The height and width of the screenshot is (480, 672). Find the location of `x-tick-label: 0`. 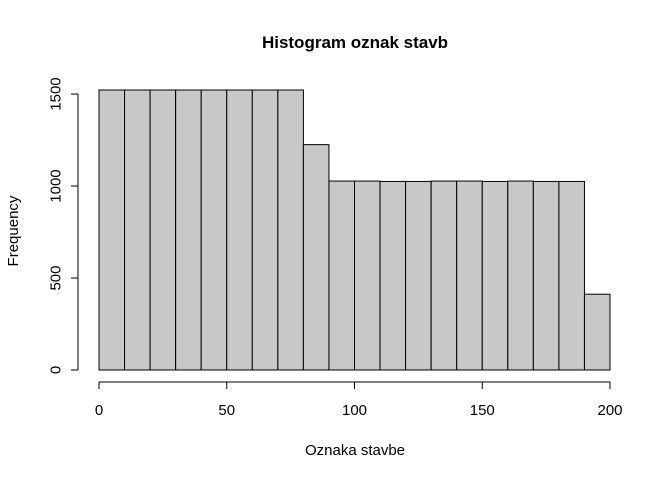

x-tick-label: 0 is located at coordinates (99, 410).